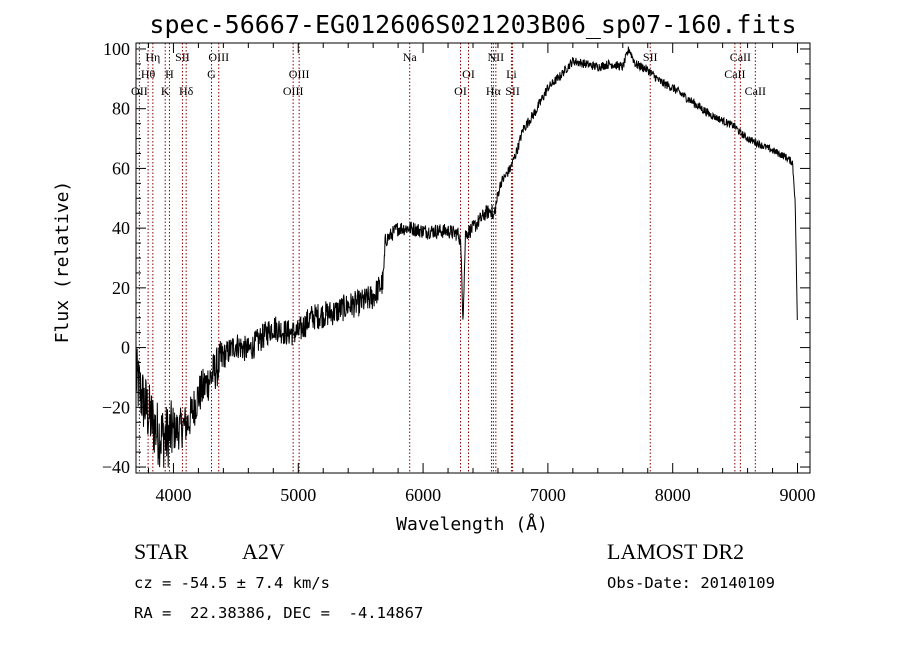  Describe the element at coordinates (161, 551) in the screenshot. I see `object-class: STAR` at that location.